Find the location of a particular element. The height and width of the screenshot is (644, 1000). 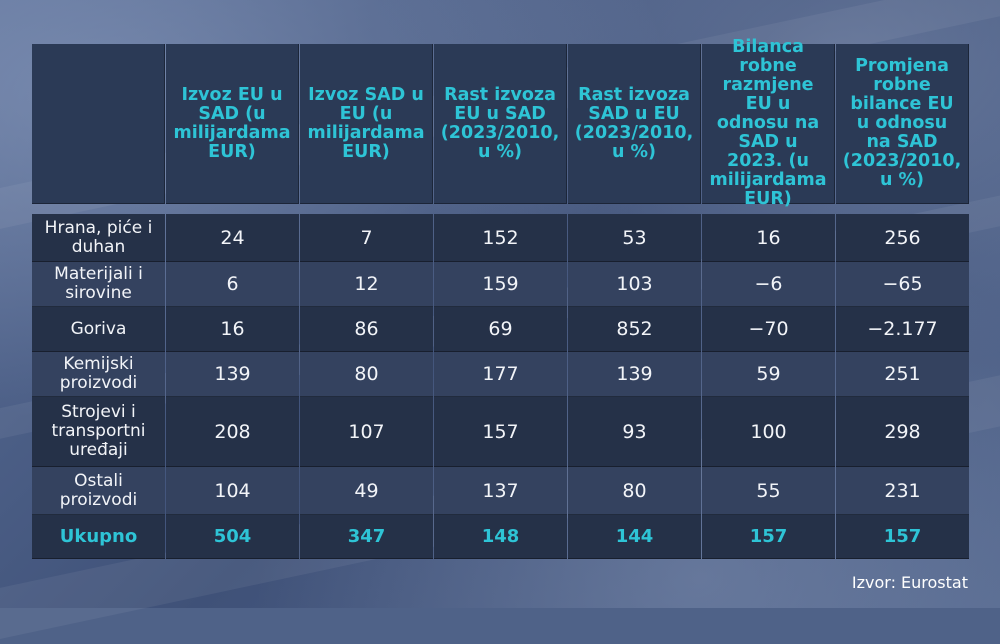

table-cell: 93 is located at coordinates (634, 432).